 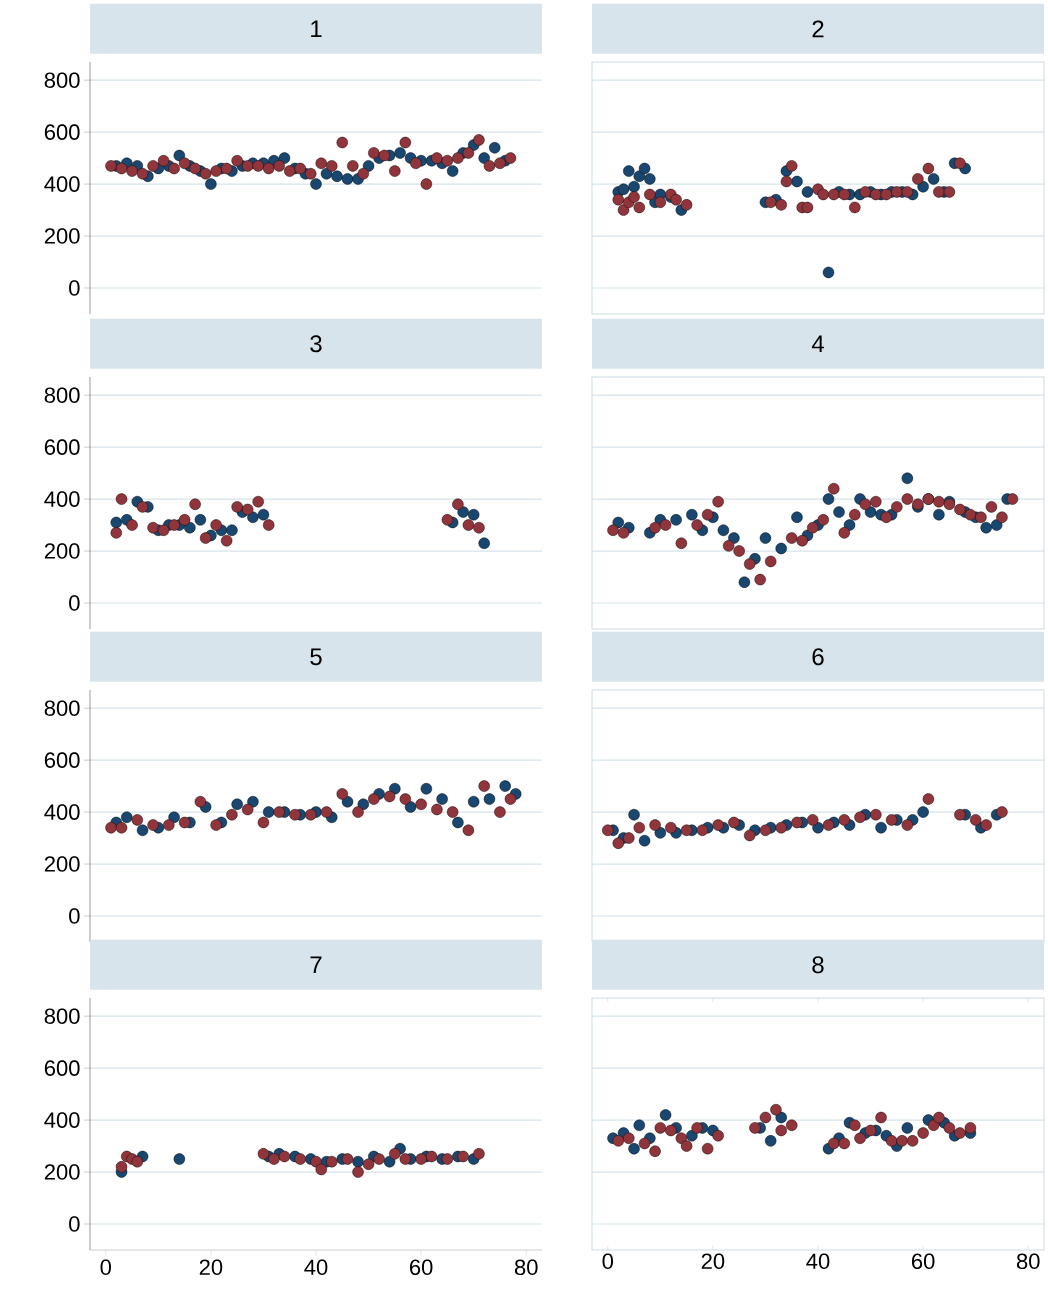 What do you see at coordinates (316, 965) in the screenshot?
I see `chart-title: 7` at bounding box center [316, 965].